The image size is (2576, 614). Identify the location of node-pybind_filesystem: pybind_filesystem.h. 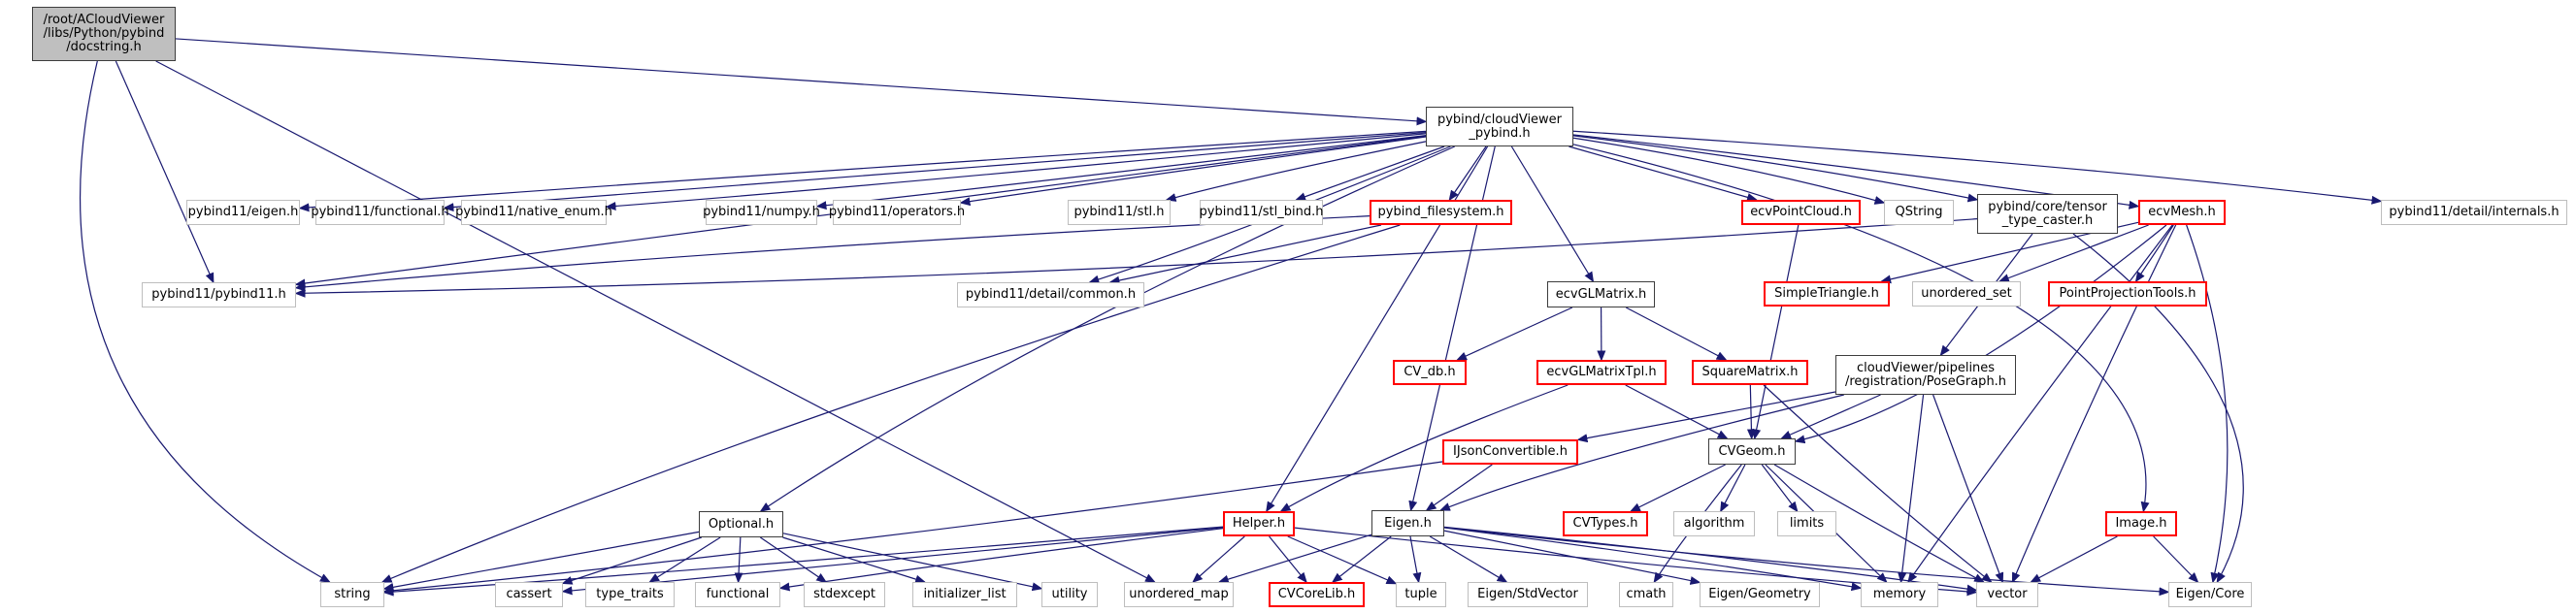
(1441, 212).